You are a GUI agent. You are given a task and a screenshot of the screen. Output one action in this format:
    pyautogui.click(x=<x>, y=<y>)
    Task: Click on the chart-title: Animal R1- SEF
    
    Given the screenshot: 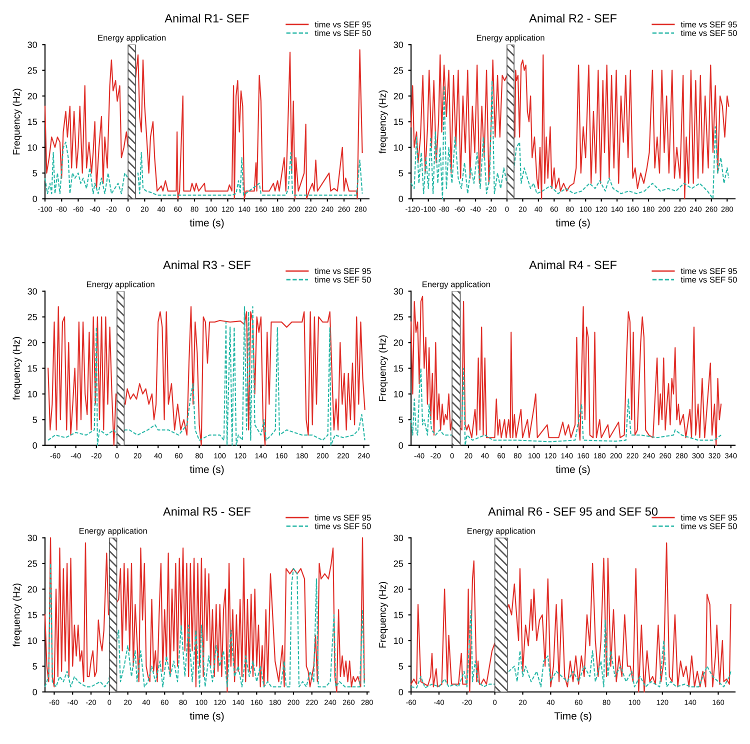 What is the action you would take?
    pyautogui.click(x=206, y=18)
    